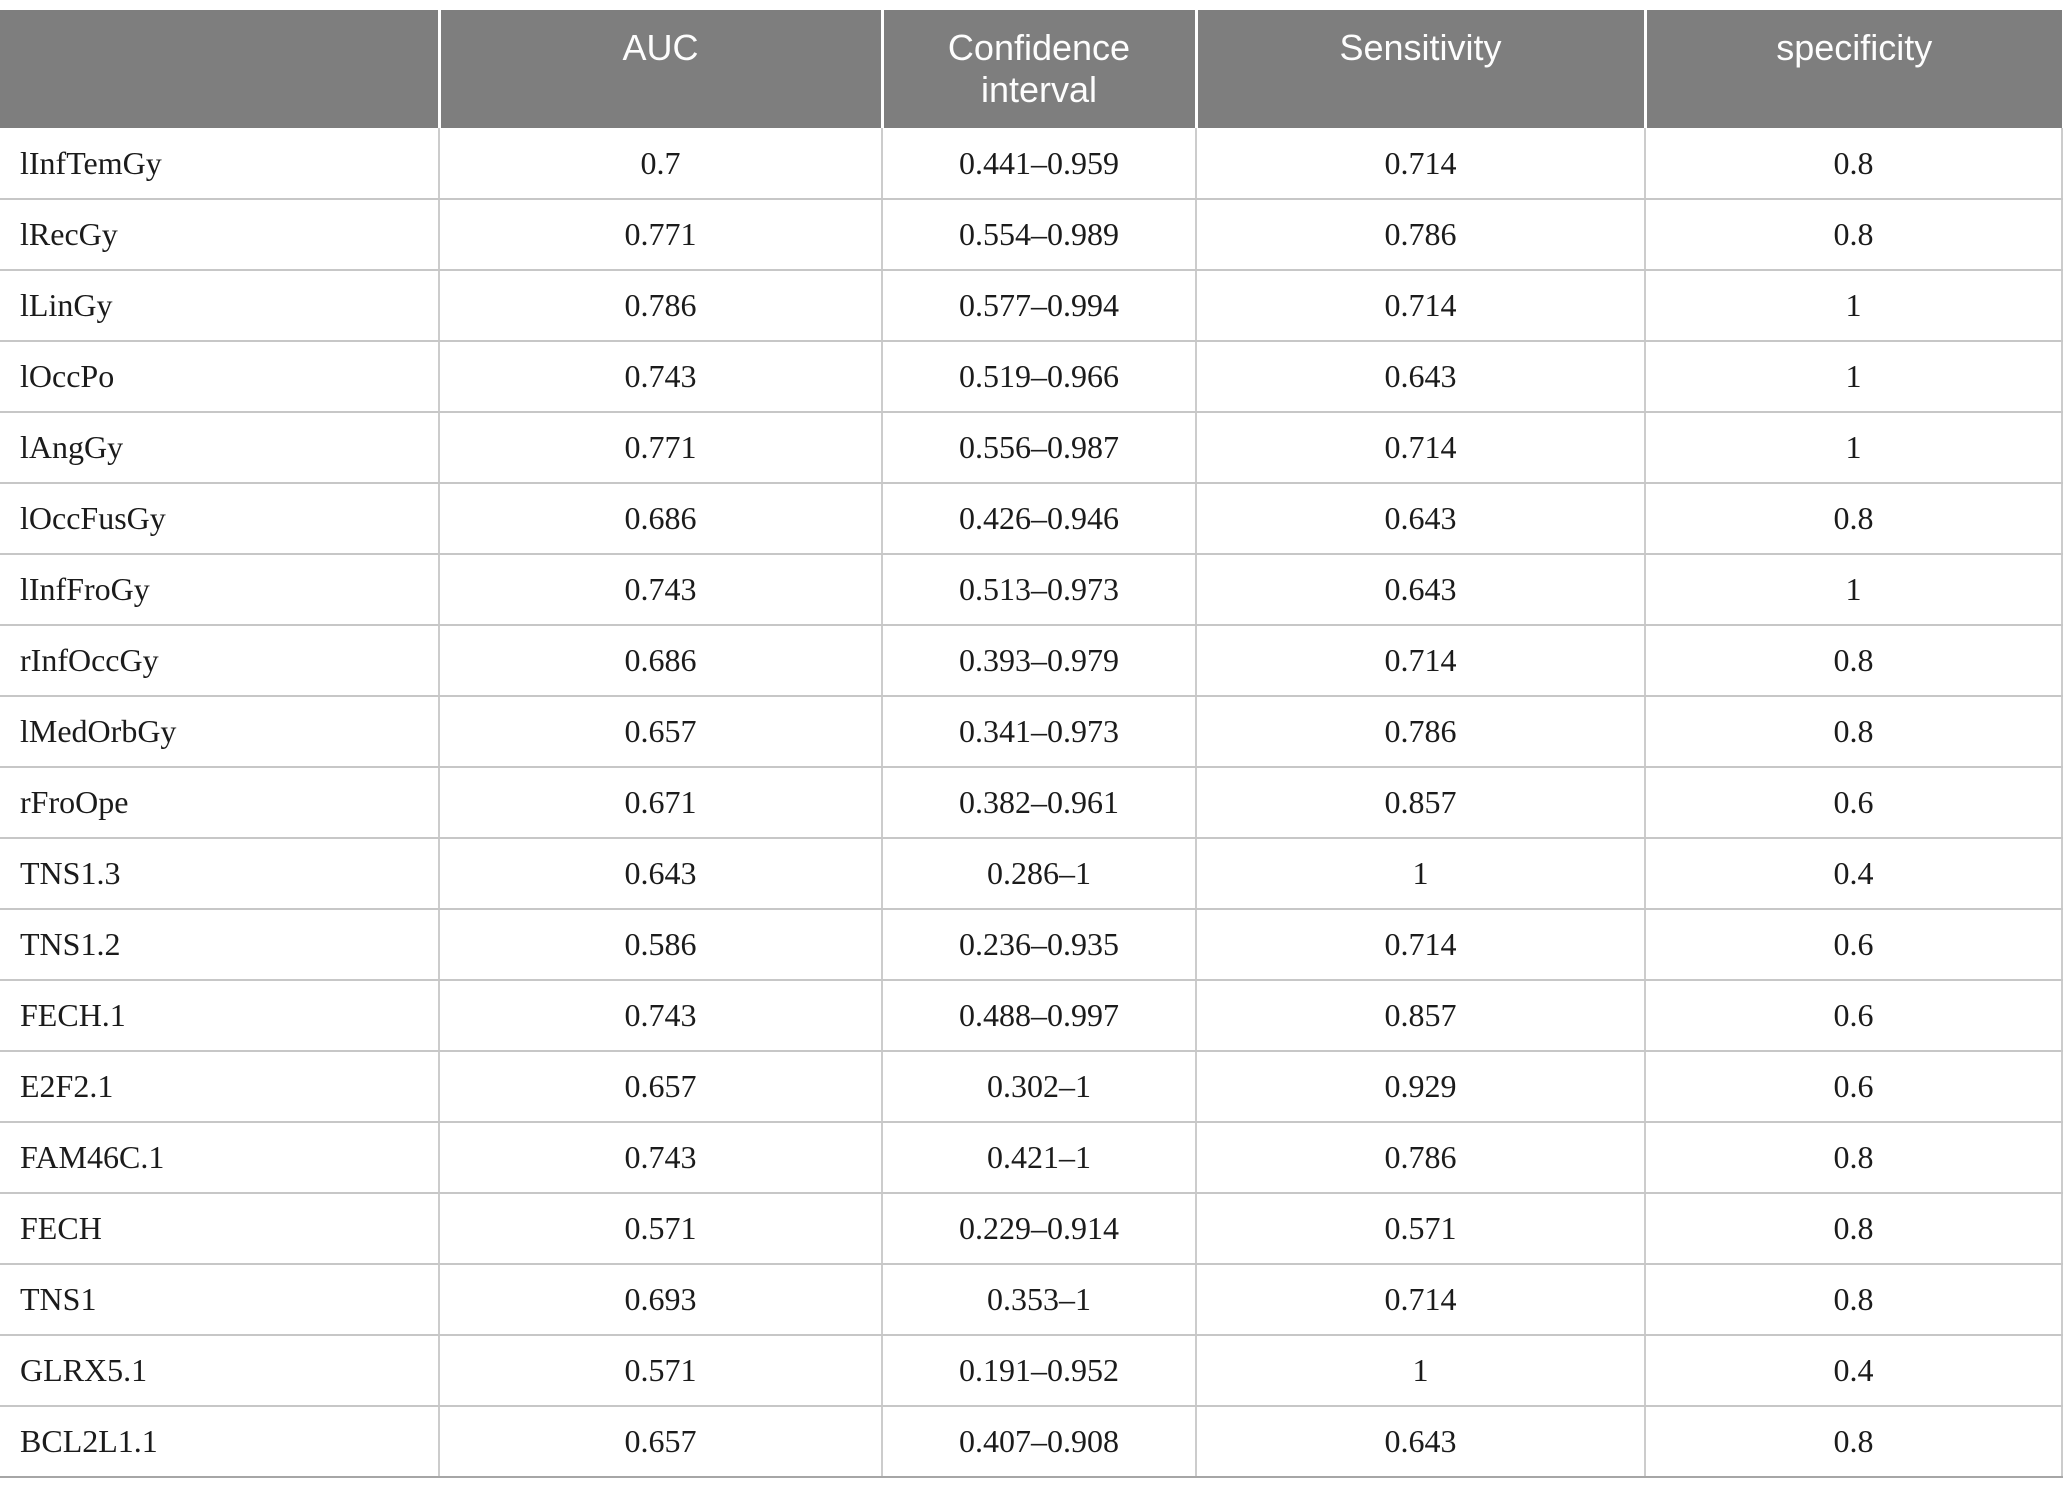  Describe the element at coordinates (219, 1441) in the screenshot. I see `row-label: BCL2L1.1` at that location.